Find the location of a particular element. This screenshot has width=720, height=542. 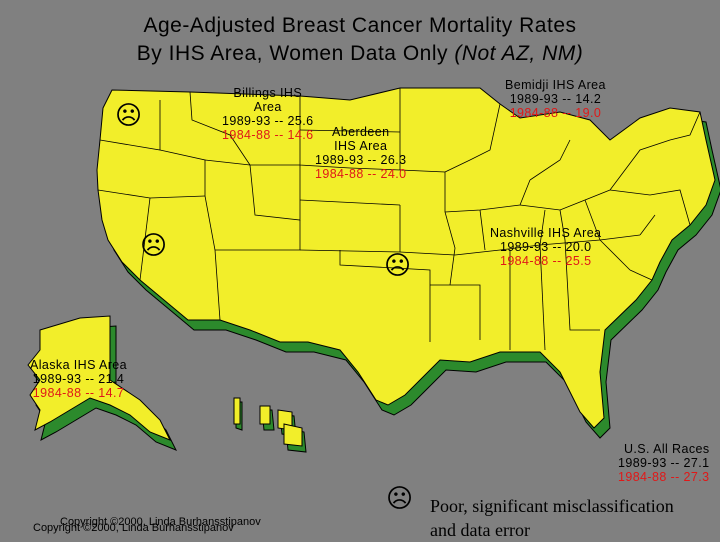

alaska-name1: Alaska IHS Area is located at coordinates (79, 365).